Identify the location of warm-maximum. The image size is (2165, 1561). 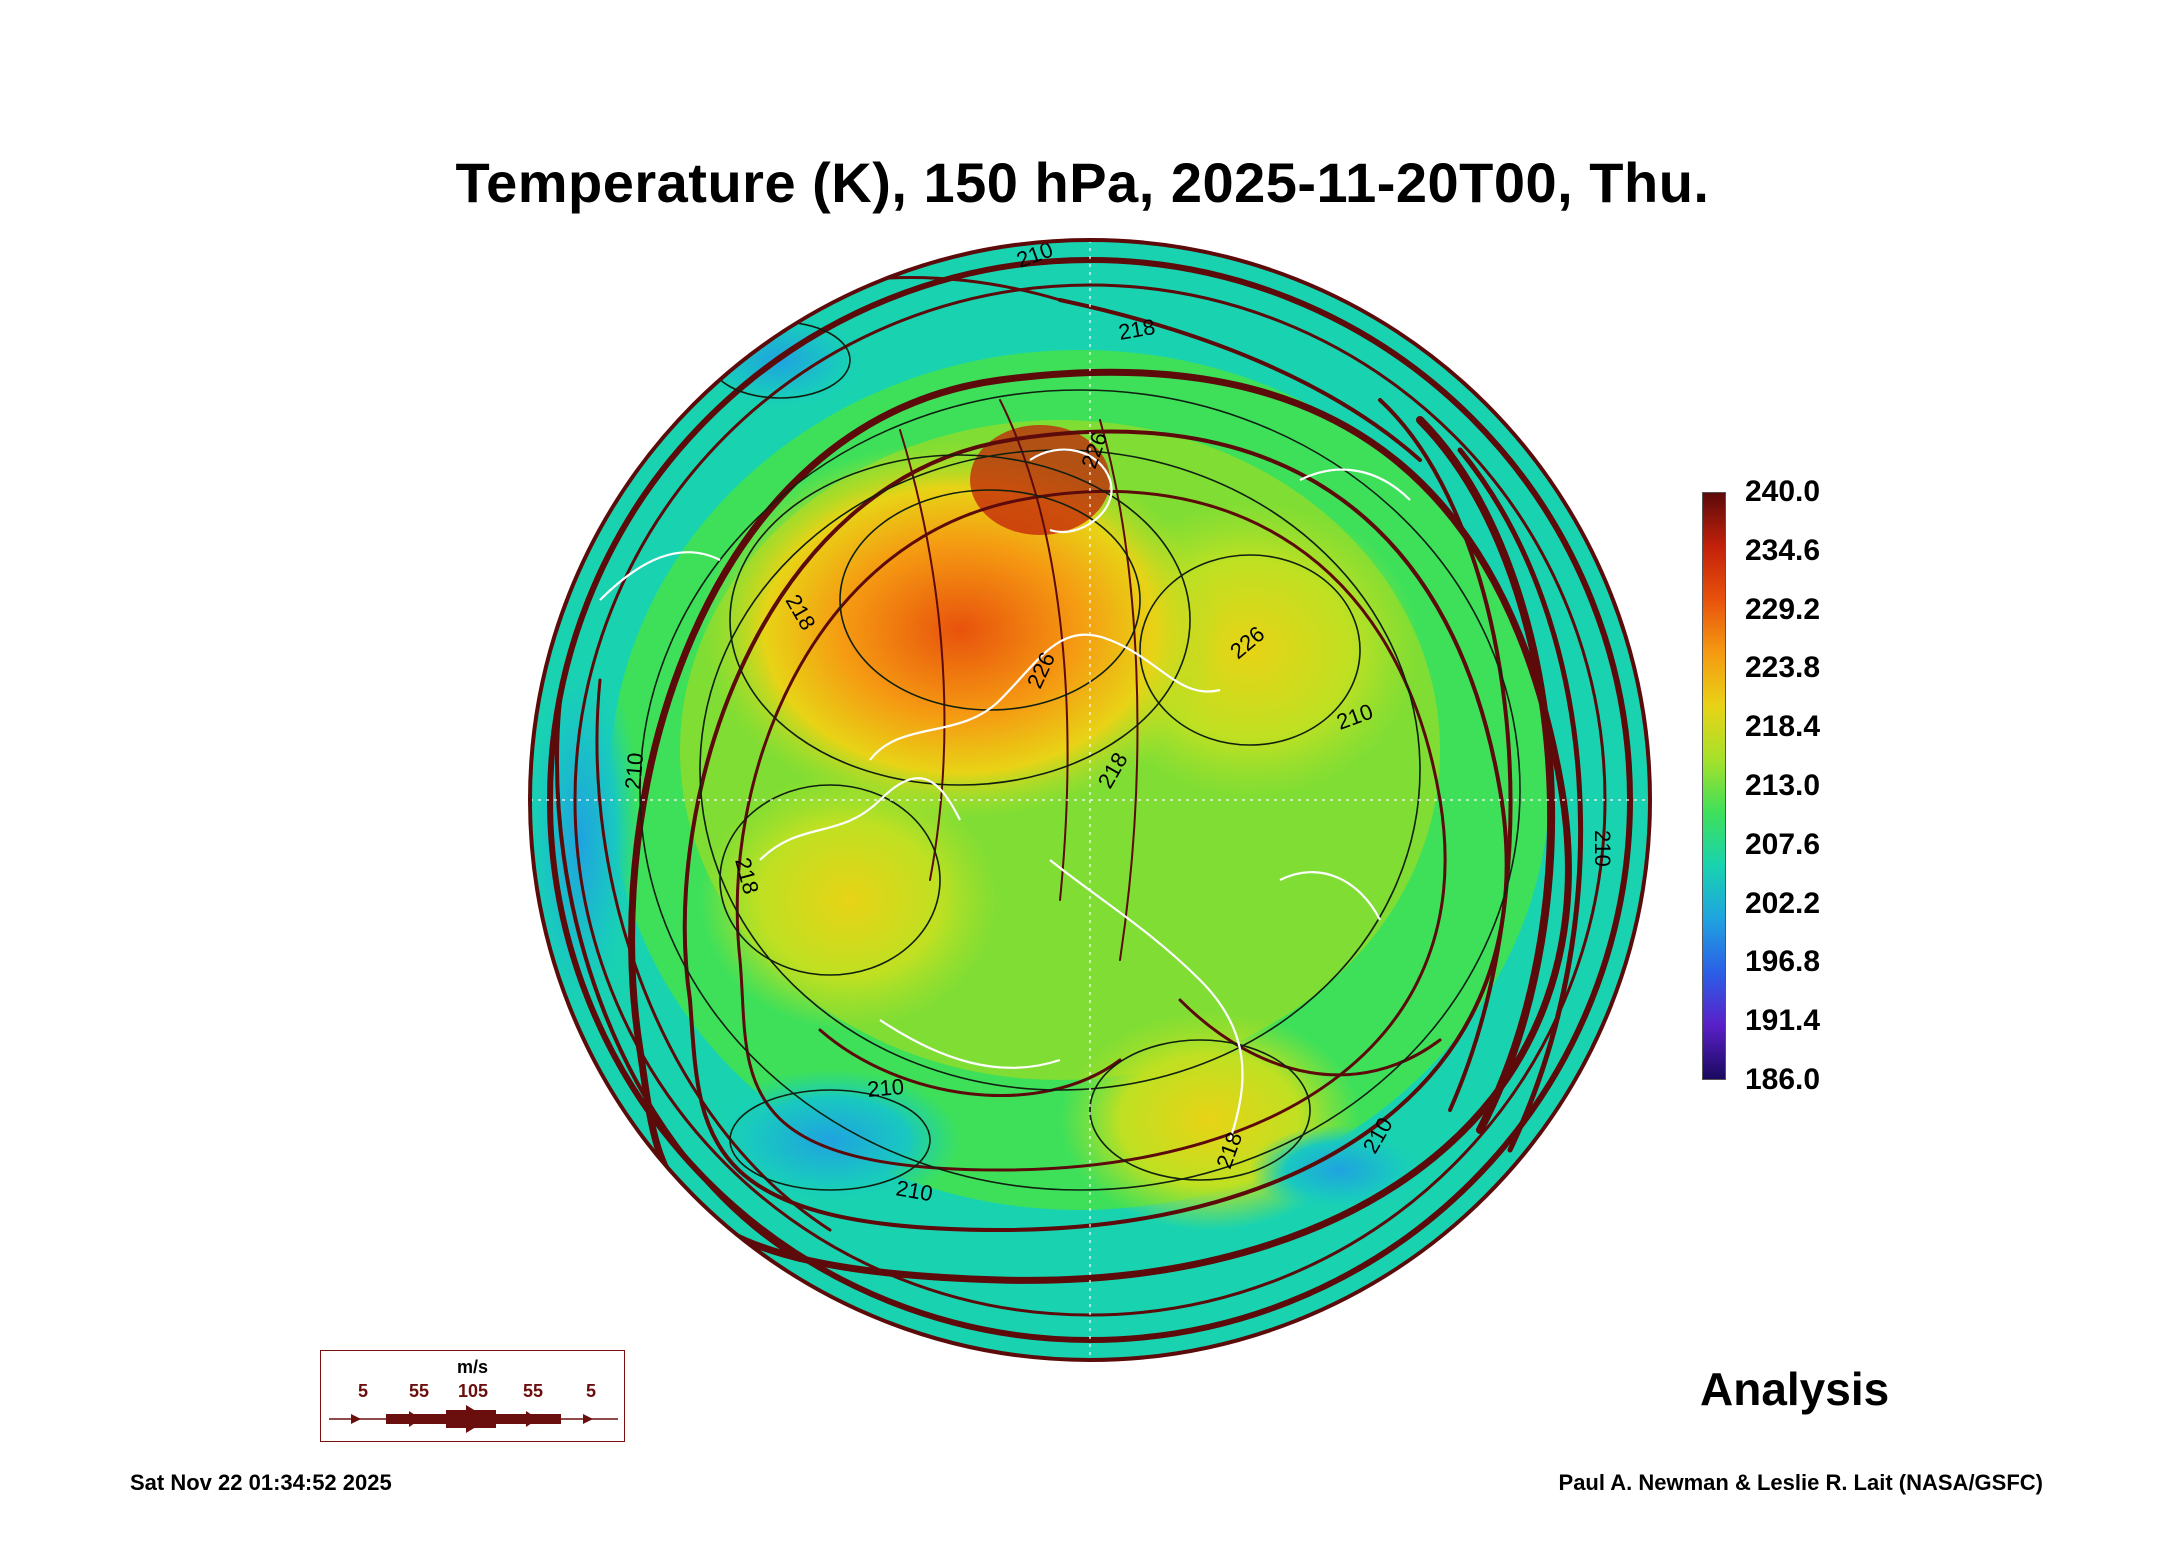
(1040, 480).